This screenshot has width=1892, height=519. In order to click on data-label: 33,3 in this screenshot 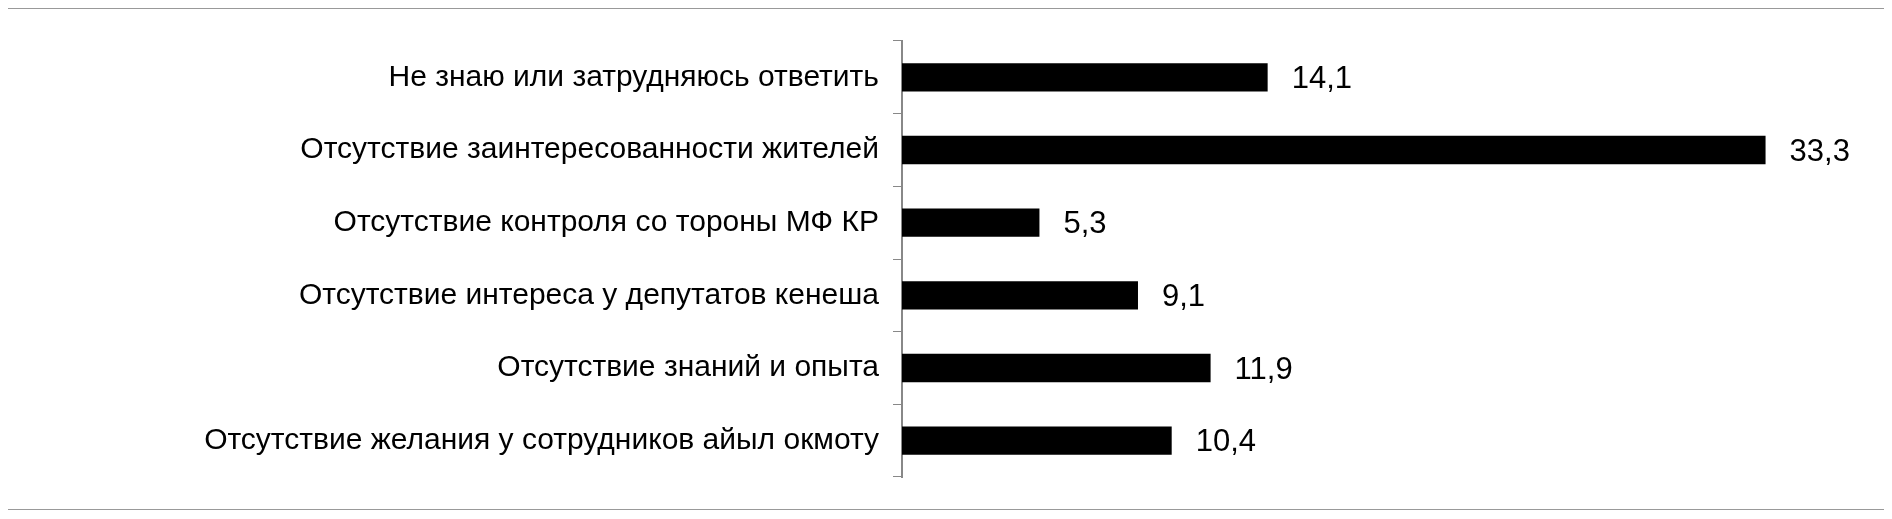, I will do `click(1819, 150)`.